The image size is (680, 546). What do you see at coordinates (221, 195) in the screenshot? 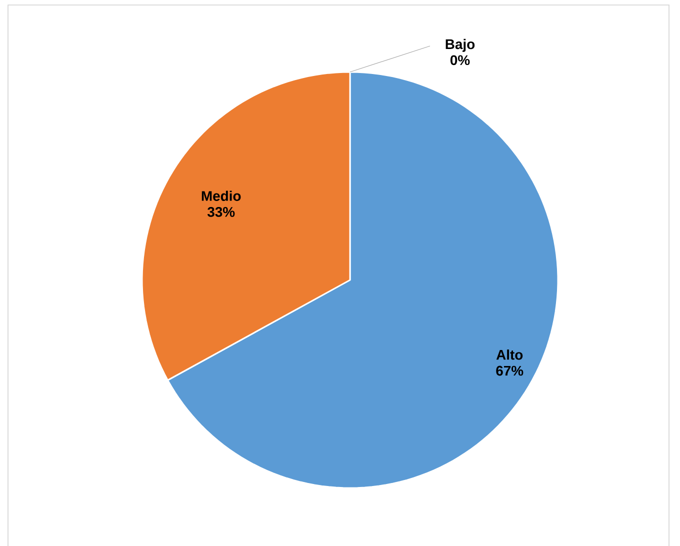
I see `slice-label: Medio` at bounding box center [221, 195].